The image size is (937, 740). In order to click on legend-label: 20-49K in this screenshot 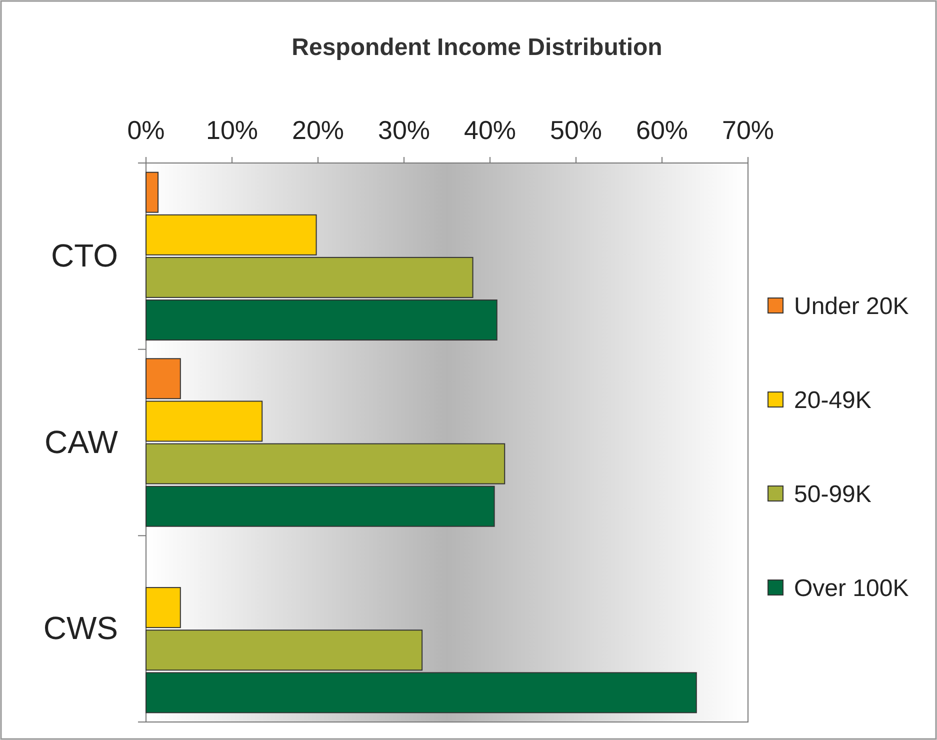, I will do `click(833, 400)`.